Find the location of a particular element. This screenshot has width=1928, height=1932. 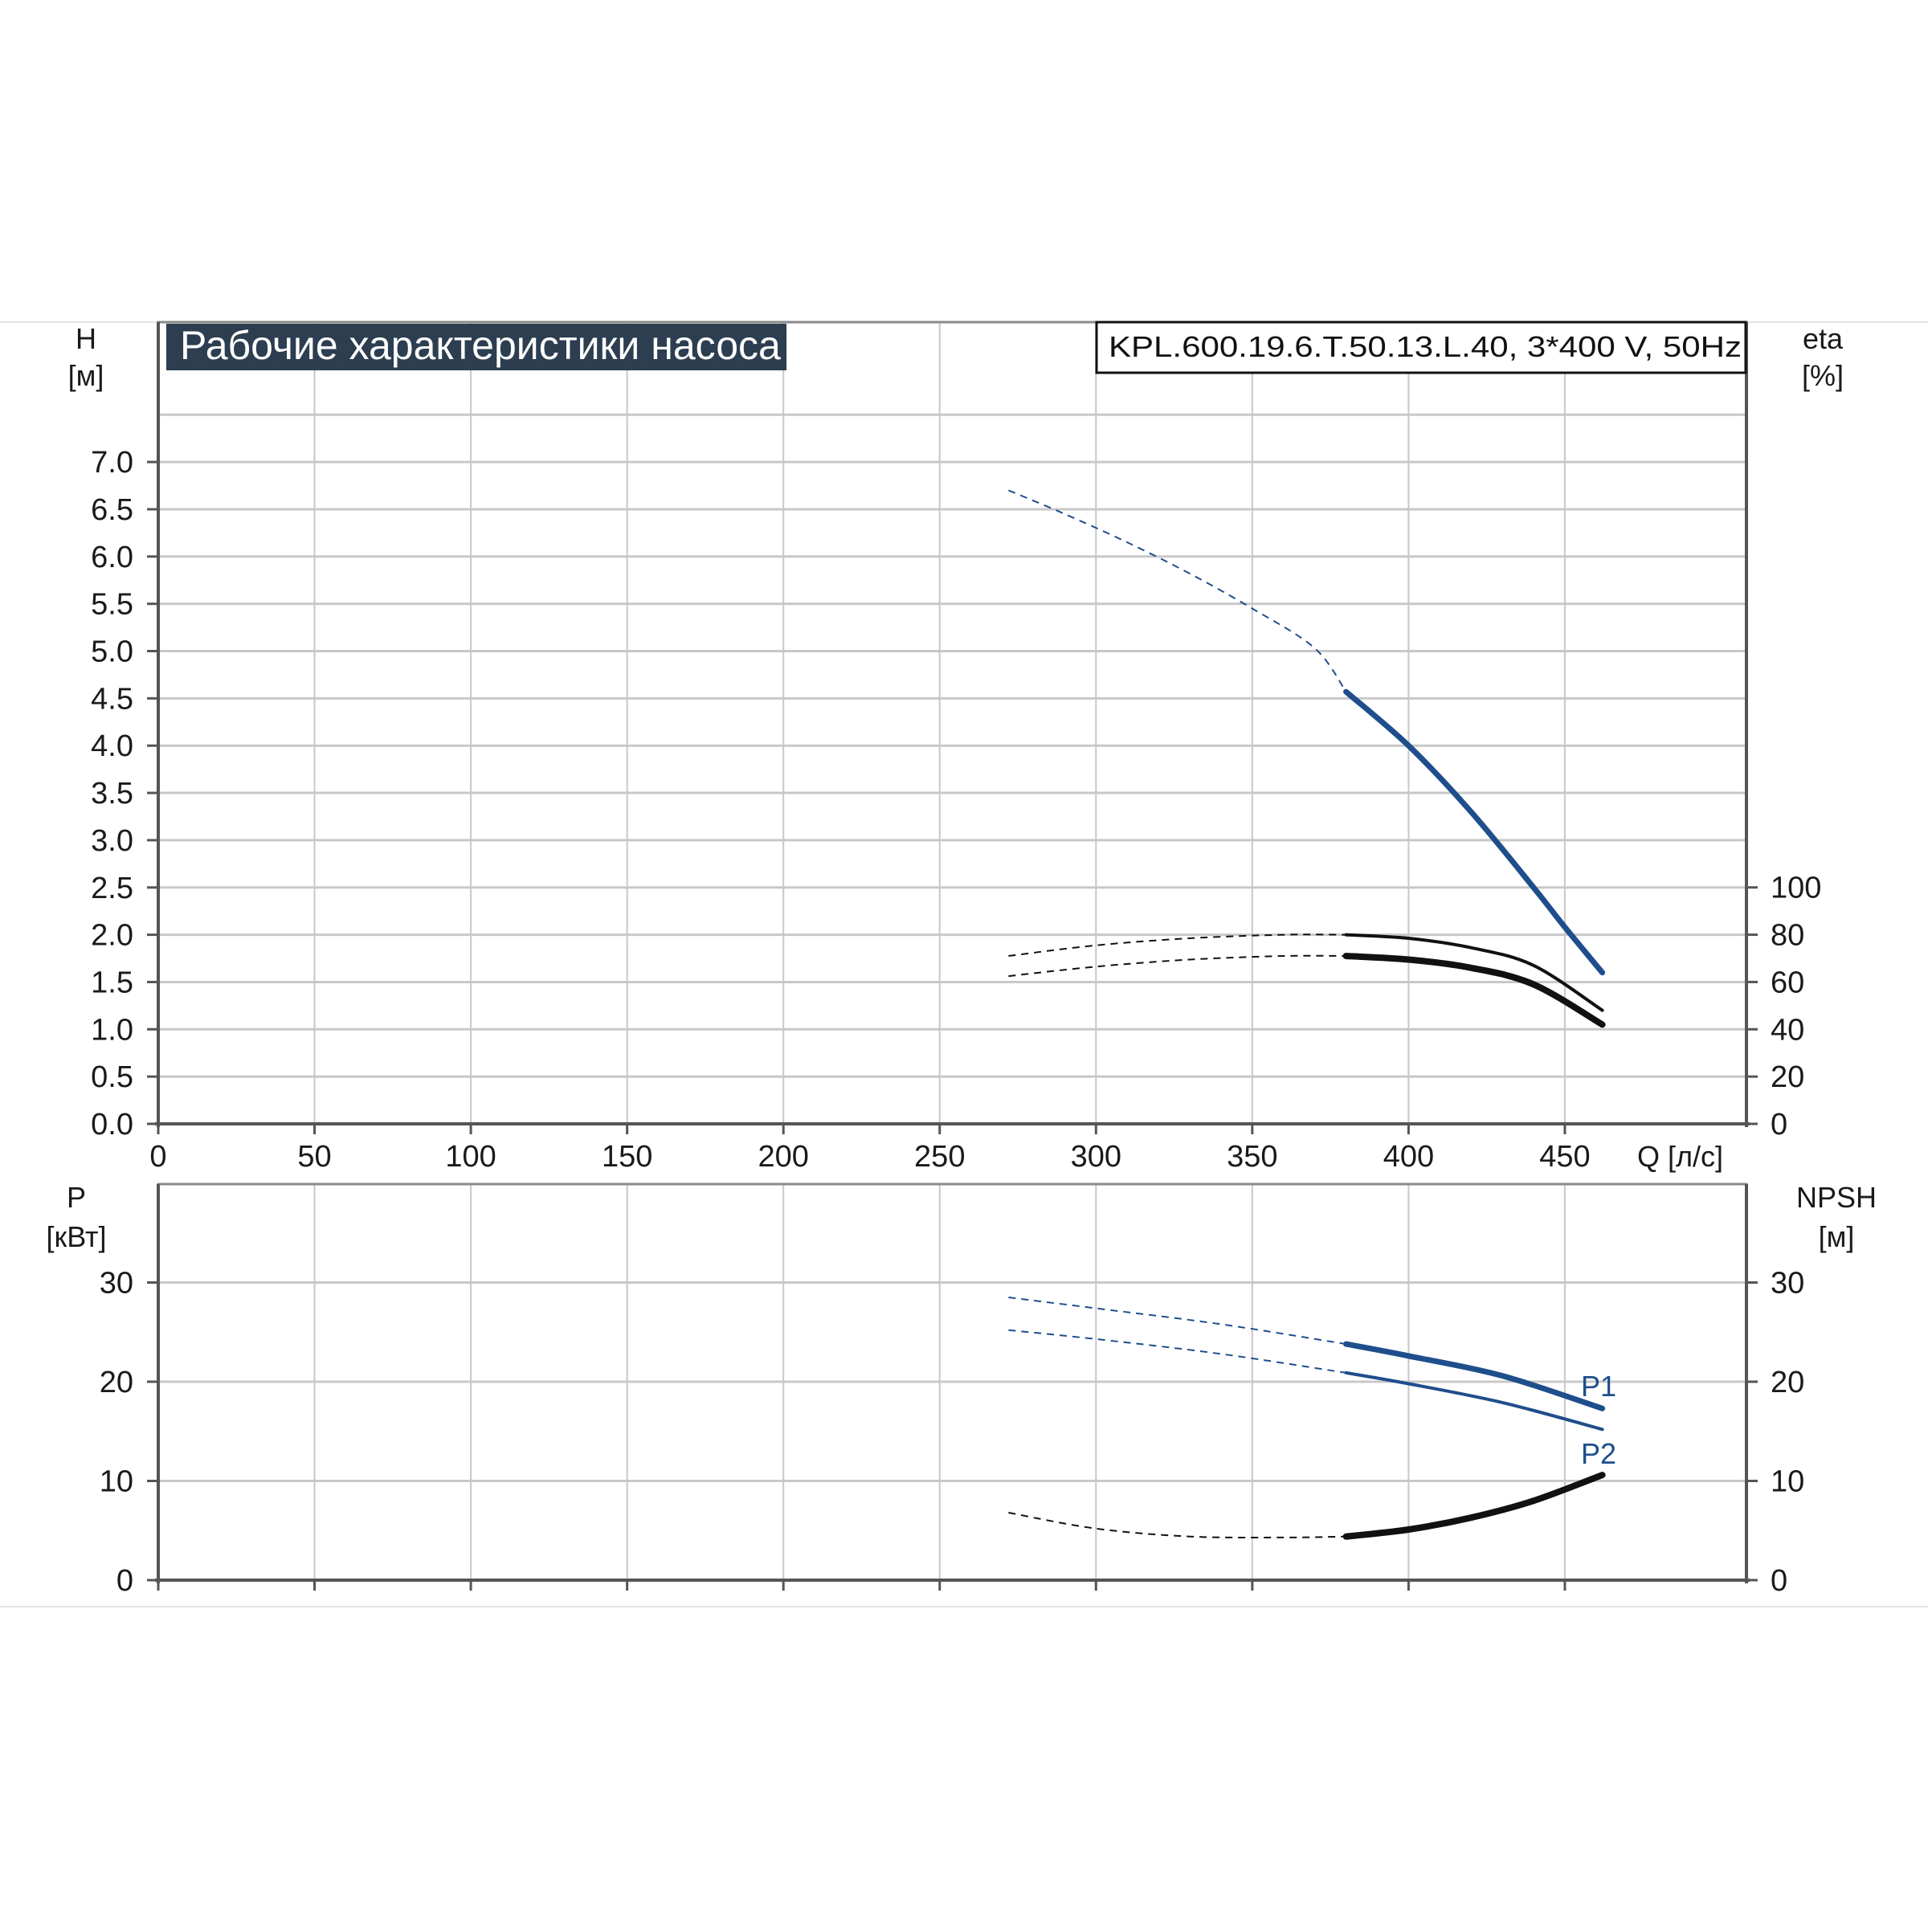

top-curve-1-solid is located at coordinates (1475, 832).